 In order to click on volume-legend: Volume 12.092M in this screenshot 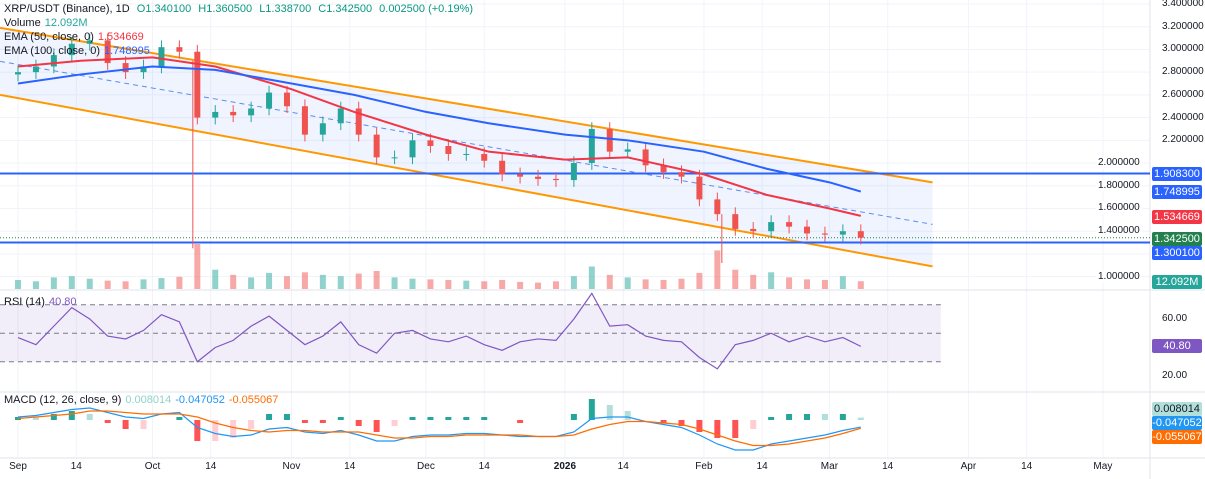, I will do `click(48, 23)`.